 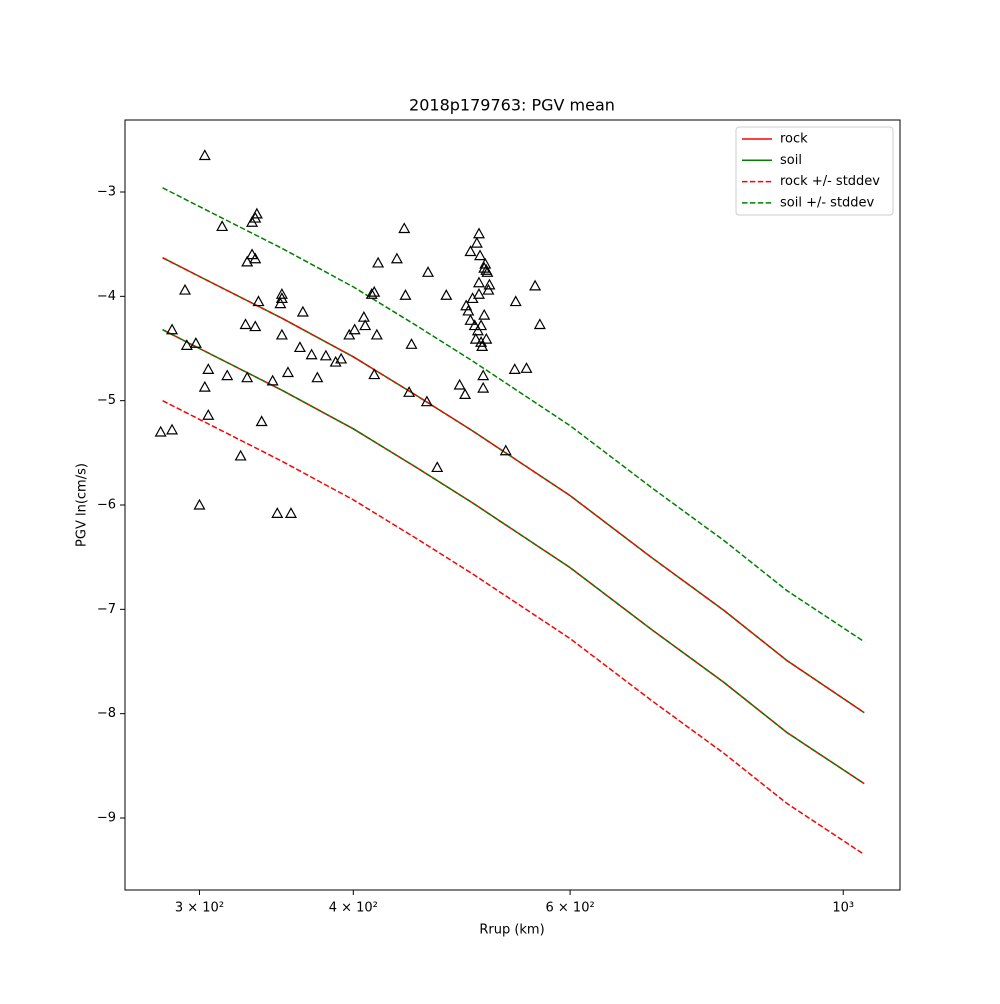 I want to click on y-tick-label: −6, so click(x=106, y=505).